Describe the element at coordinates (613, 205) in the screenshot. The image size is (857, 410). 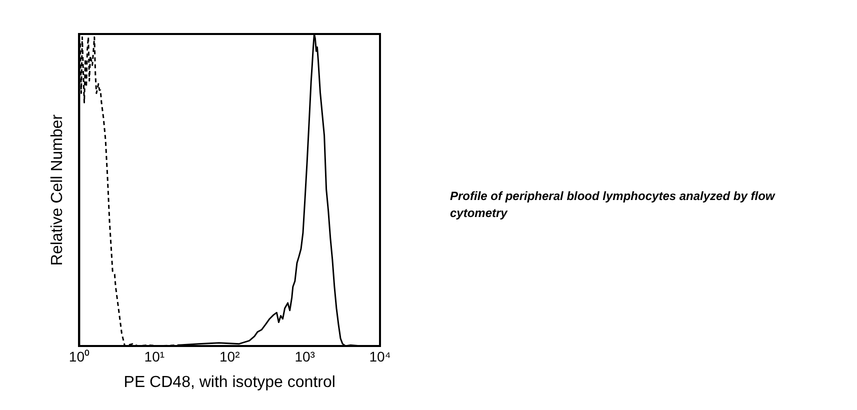
I see `text: Profile of peripheral blood lymphocytes analyzed by flow cytometry` at that location.